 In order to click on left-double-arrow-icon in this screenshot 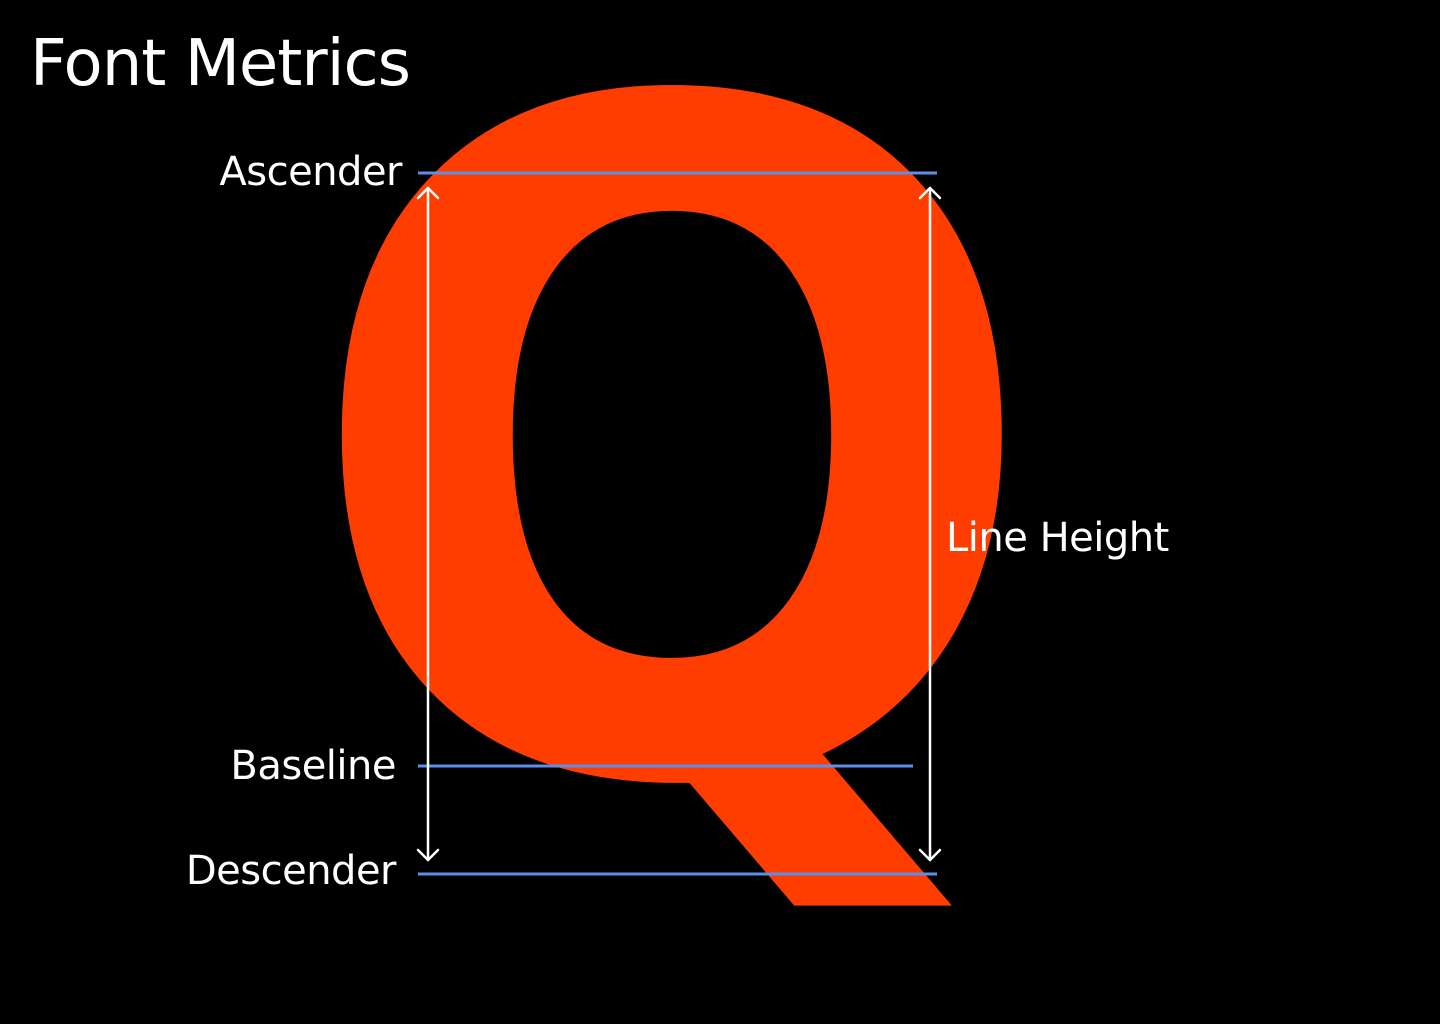, I will do `click(428, 524)`.